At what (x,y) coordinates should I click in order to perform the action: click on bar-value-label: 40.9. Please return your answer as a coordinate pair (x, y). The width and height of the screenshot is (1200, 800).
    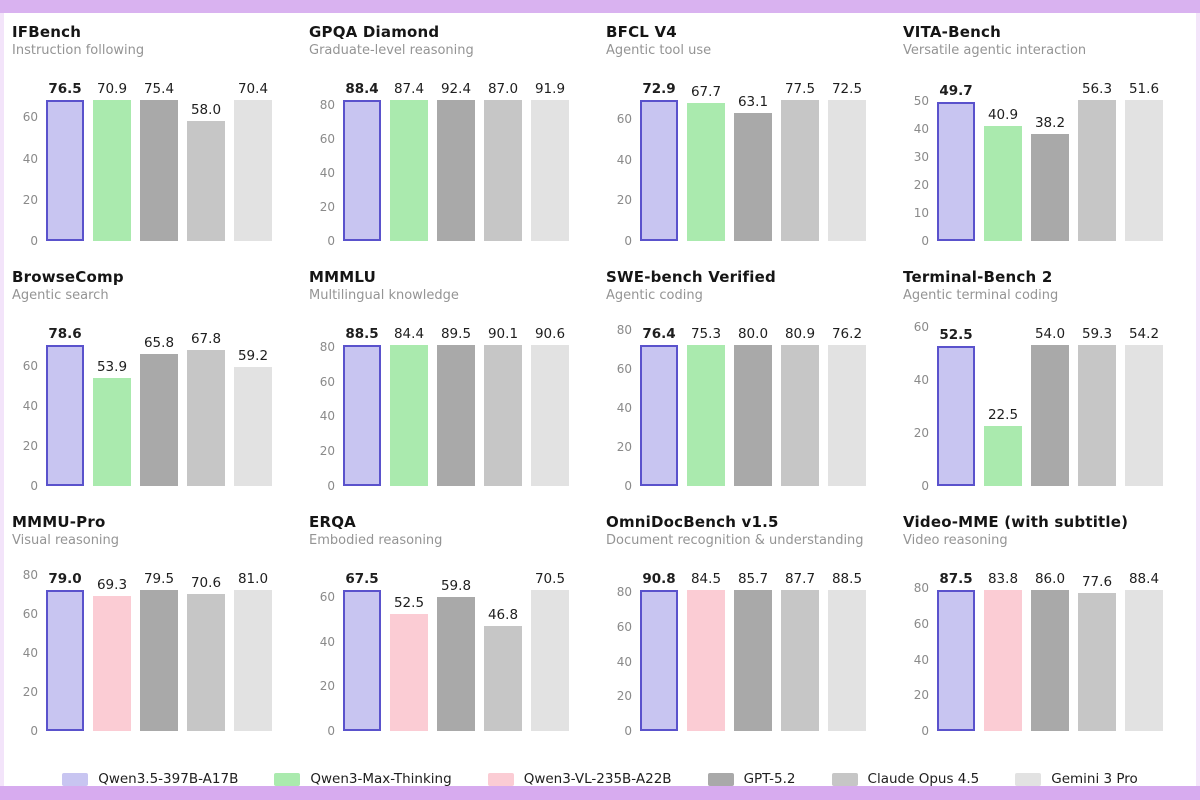
    Looking at the image, I should click on (1003, 115).